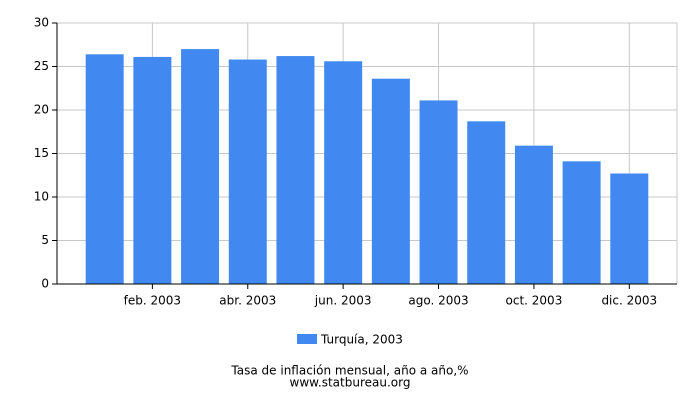 The width and height of the screenshot is (700, 400). What do you see at coordinates (41, 110) in the screenshot?
I see `y-tick-label: 20` at bounding box center [41, 110].